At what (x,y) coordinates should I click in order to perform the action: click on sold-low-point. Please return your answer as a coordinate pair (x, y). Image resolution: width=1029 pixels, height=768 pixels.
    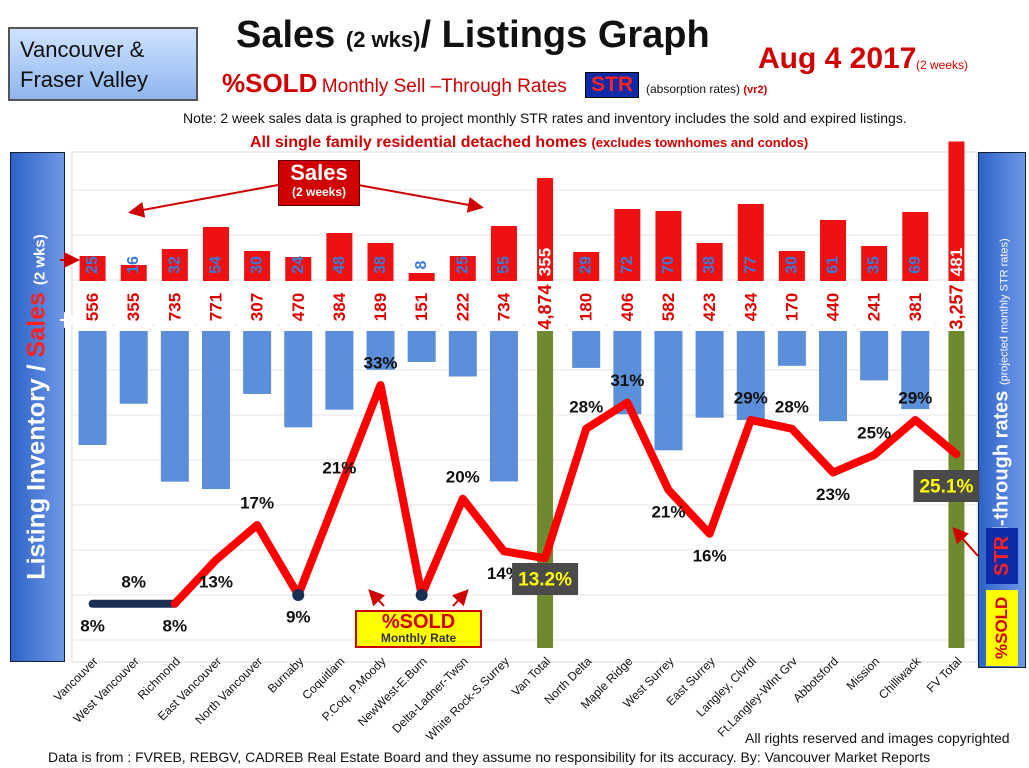
    Looking at the image, I should click on (298, 595).